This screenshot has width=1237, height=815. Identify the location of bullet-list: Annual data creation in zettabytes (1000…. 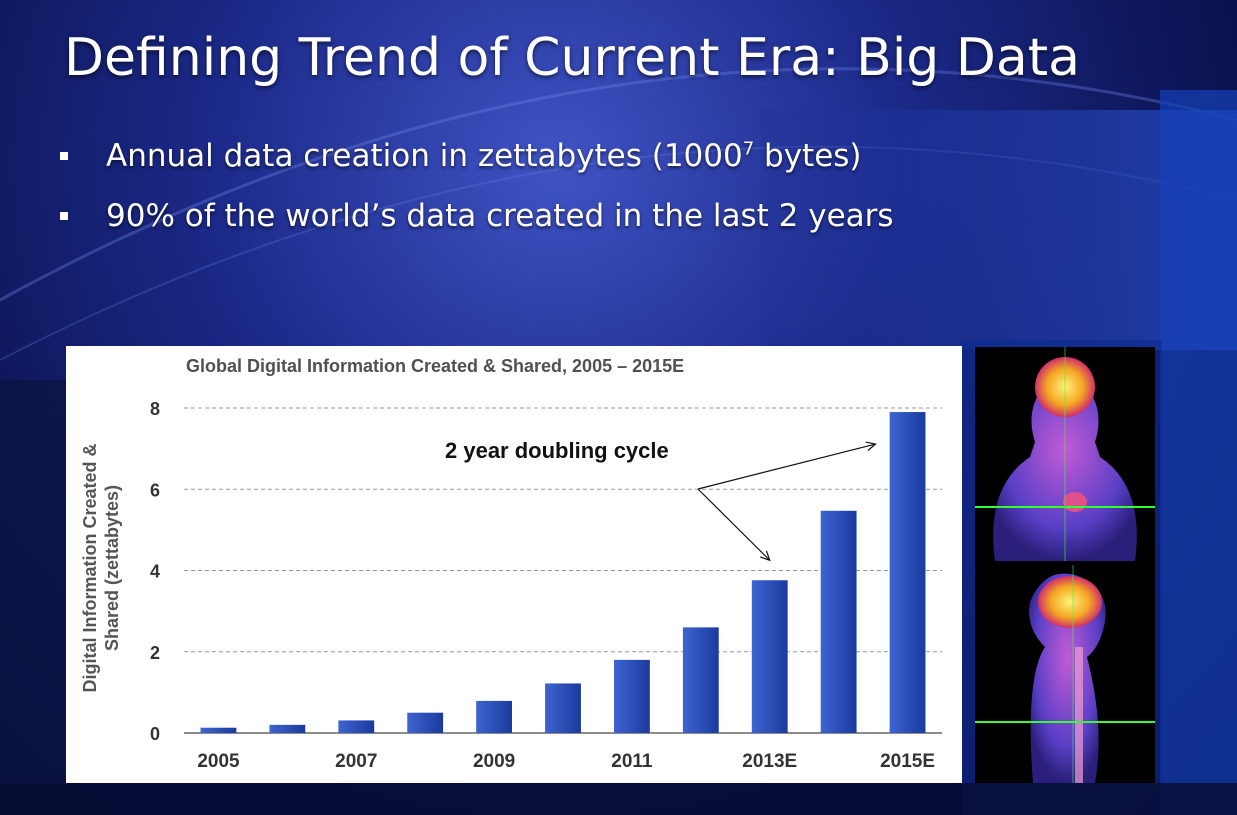
(477, 198).